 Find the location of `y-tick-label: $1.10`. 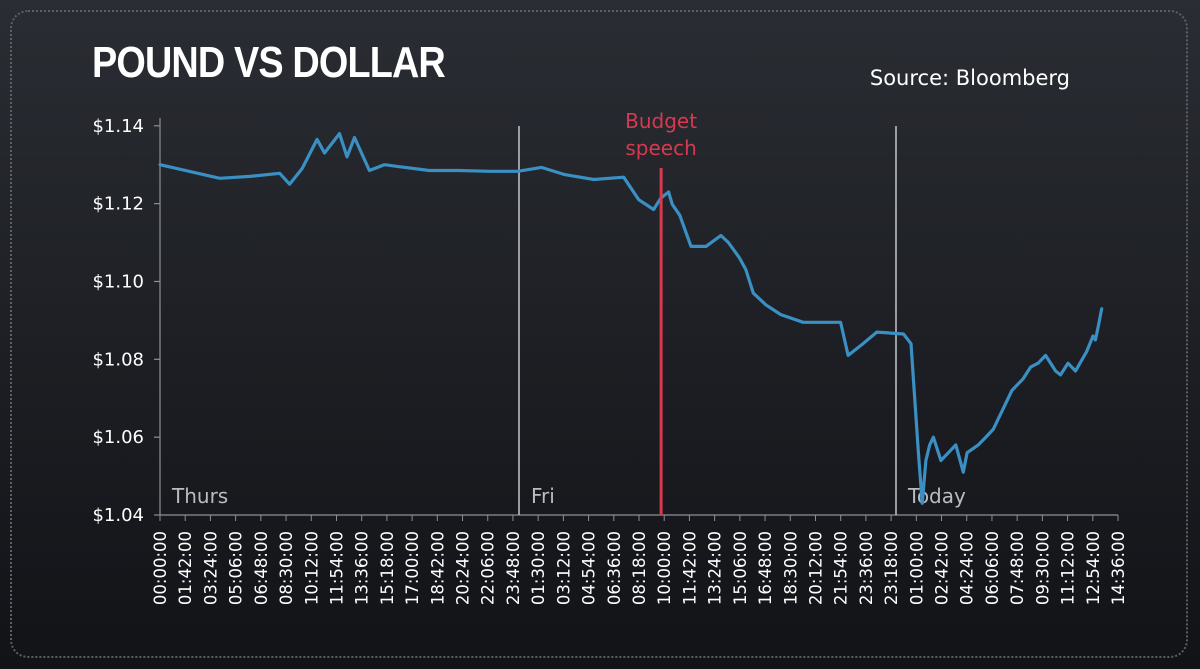

y-tick-label: $1.10 is located at coordinates (118, 281).